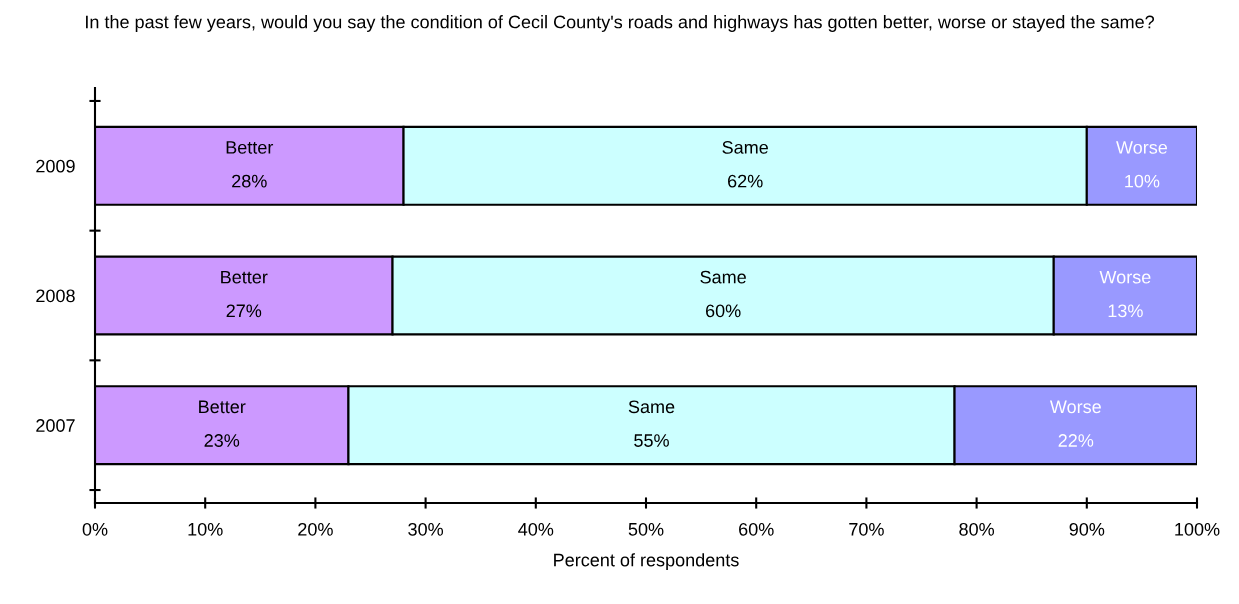 This screenshot has height=604, width=1239. I want to click on x-tick-label: 40%, so click(536, 529).